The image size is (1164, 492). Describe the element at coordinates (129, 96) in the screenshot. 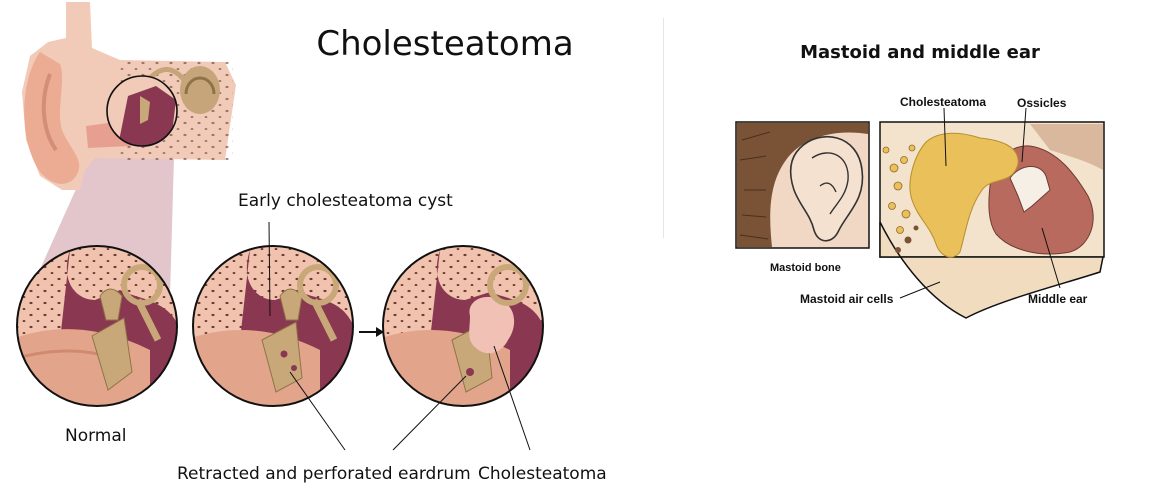

I see `outer-ear-drawing` at that location.